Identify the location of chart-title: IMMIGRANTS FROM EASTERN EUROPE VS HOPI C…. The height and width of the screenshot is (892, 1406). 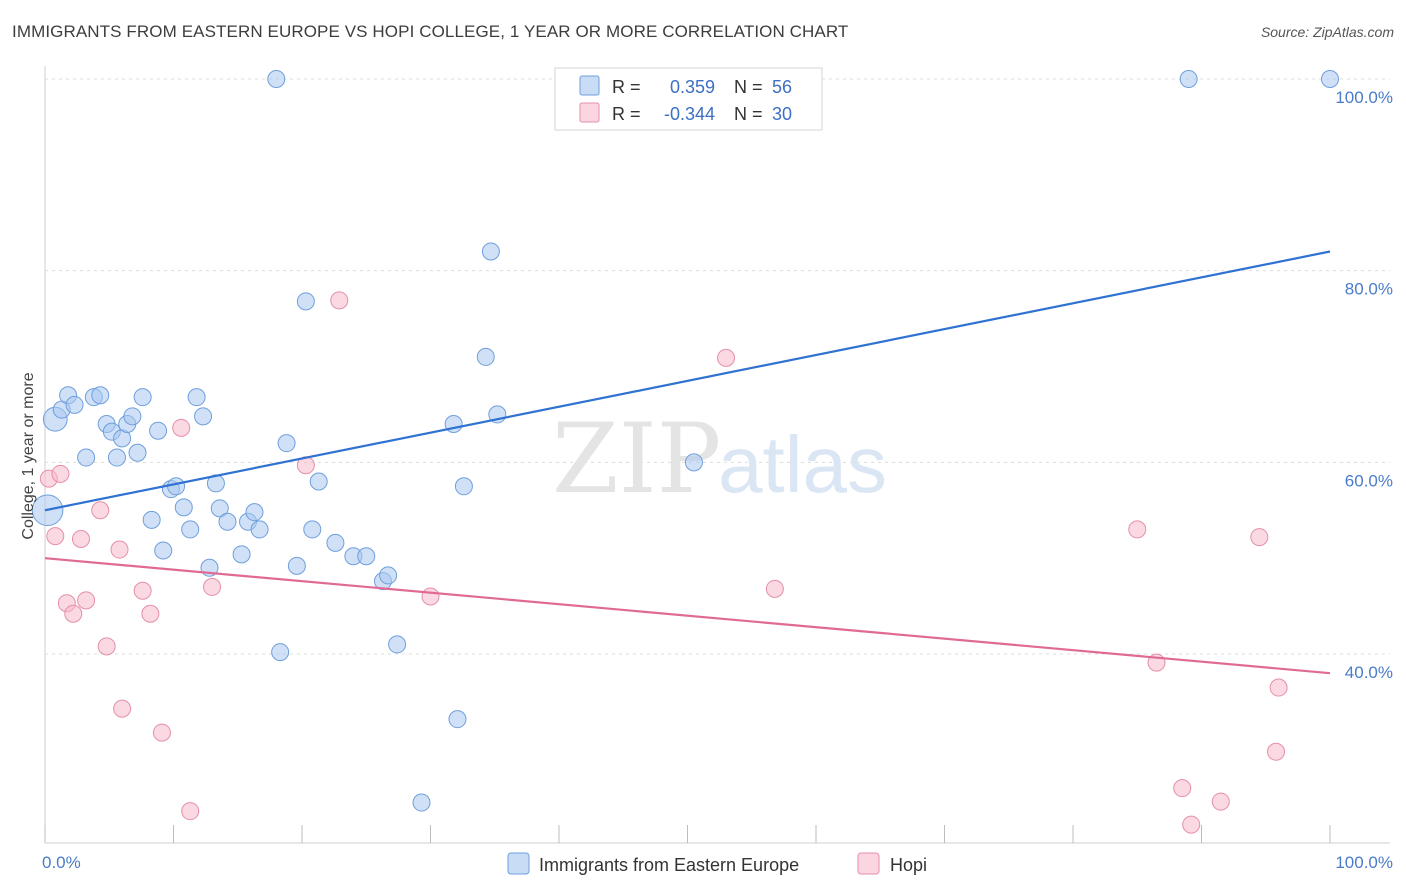
(430, 31).